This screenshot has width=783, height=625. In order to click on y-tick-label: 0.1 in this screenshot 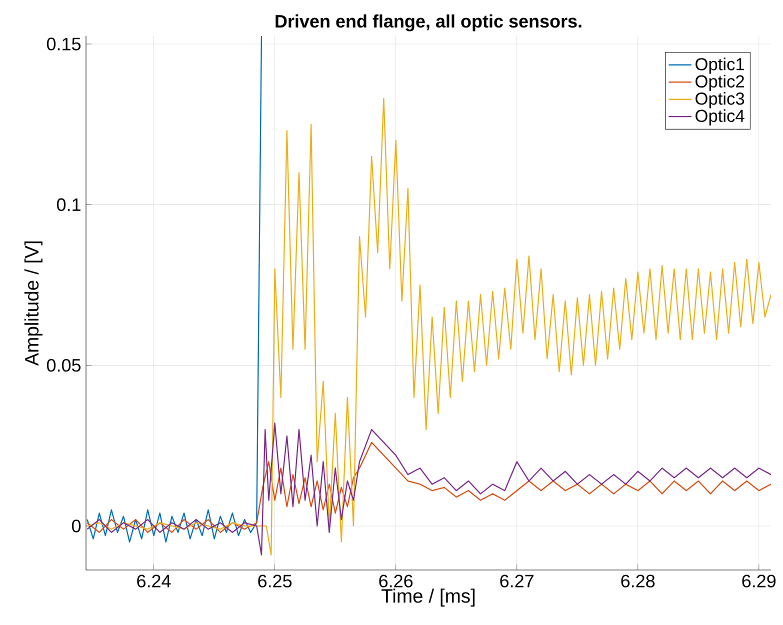, I will do `click(68, 205)`.